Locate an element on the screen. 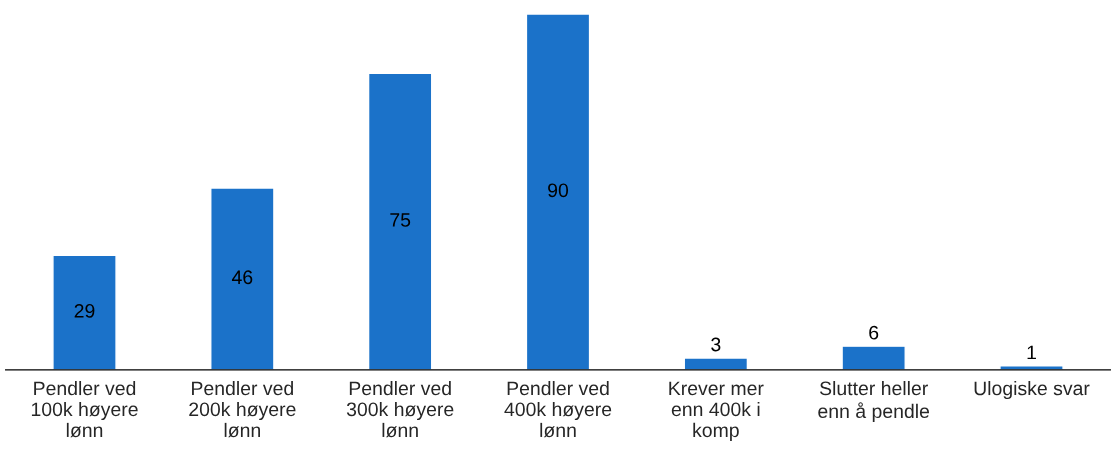  data-label: 90 is located at coordinates (558, 190).